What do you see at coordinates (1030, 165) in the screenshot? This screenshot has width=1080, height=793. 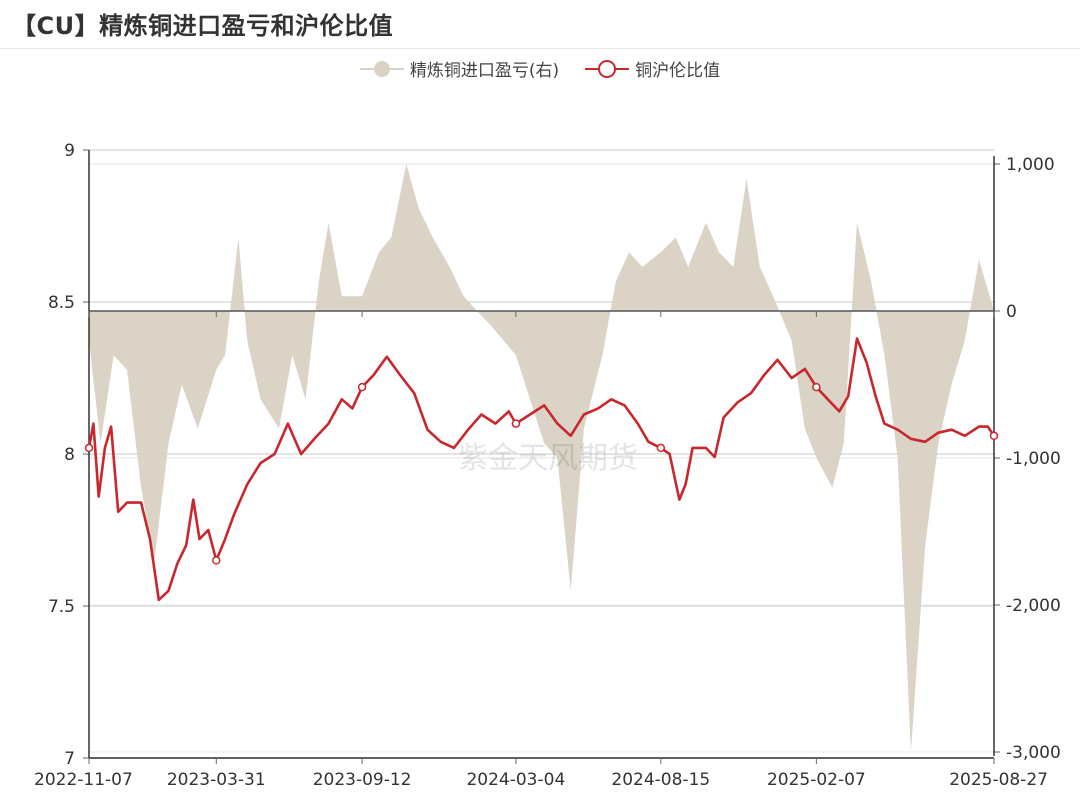 I see `right-axis-tick-label: 1,000` at bounding box center [1030, 165].